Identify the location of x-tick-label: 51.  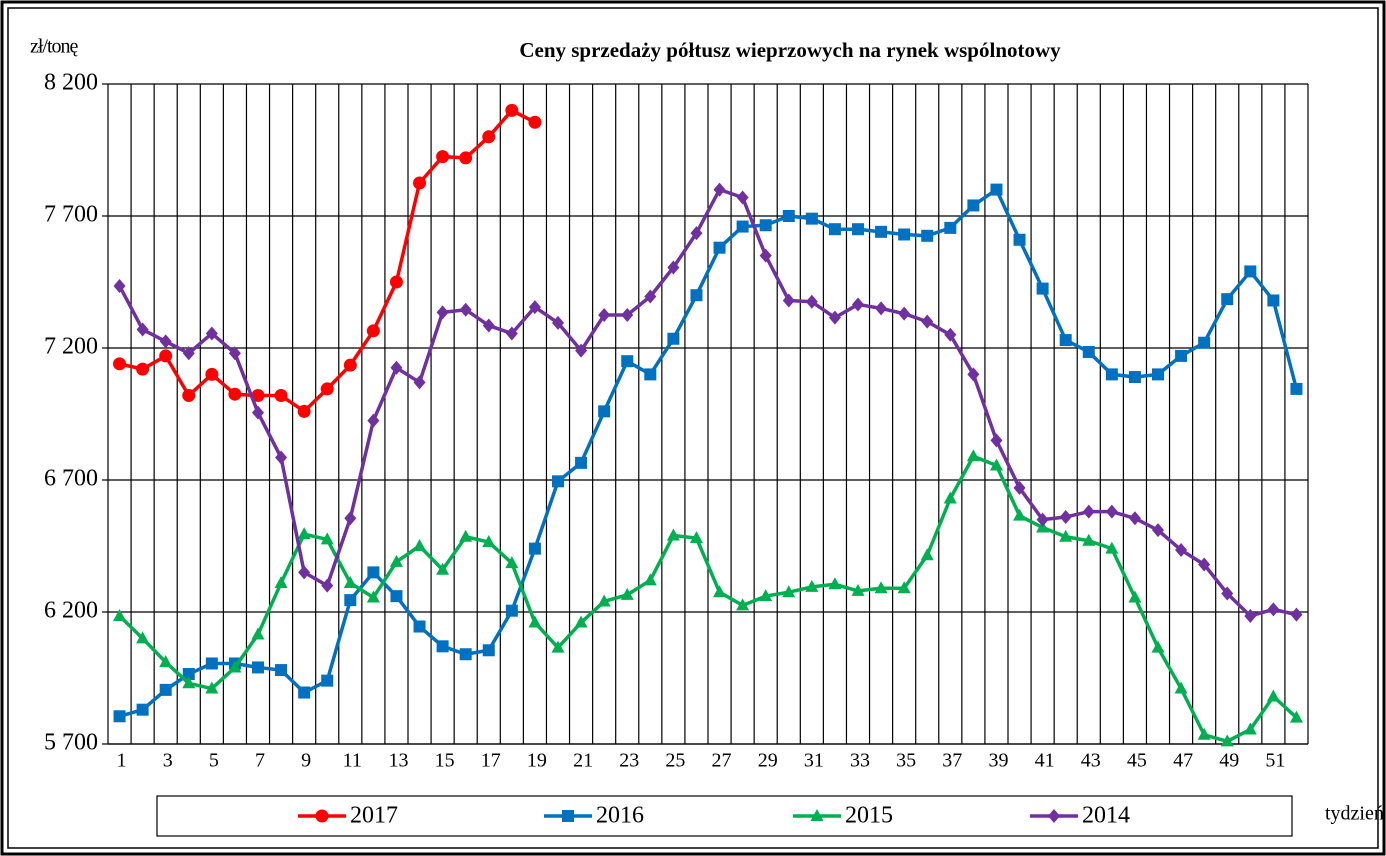
(1275, 761).